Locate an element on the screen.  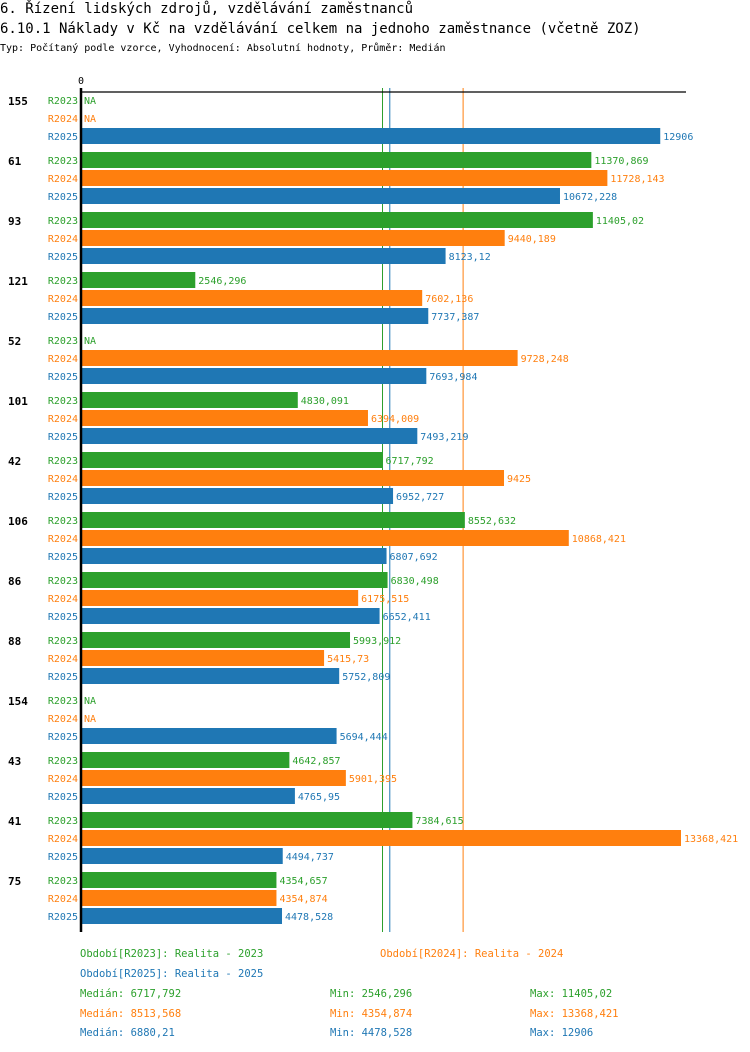
bar-value-label: 5415,73 is located at coordinates (348, 659).